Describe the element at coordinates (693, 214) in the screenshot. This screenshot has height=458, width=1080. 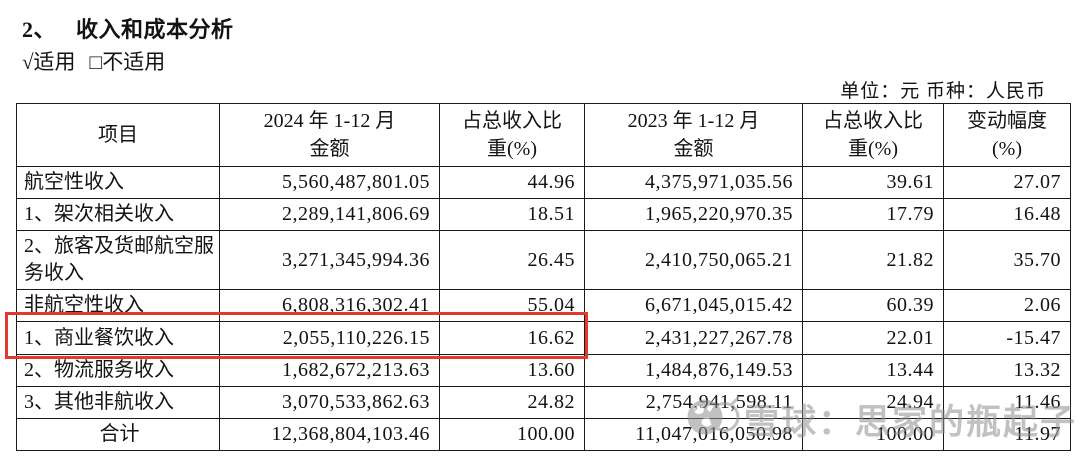
I see `value-cell: 1,965,220,970.35` at that location.